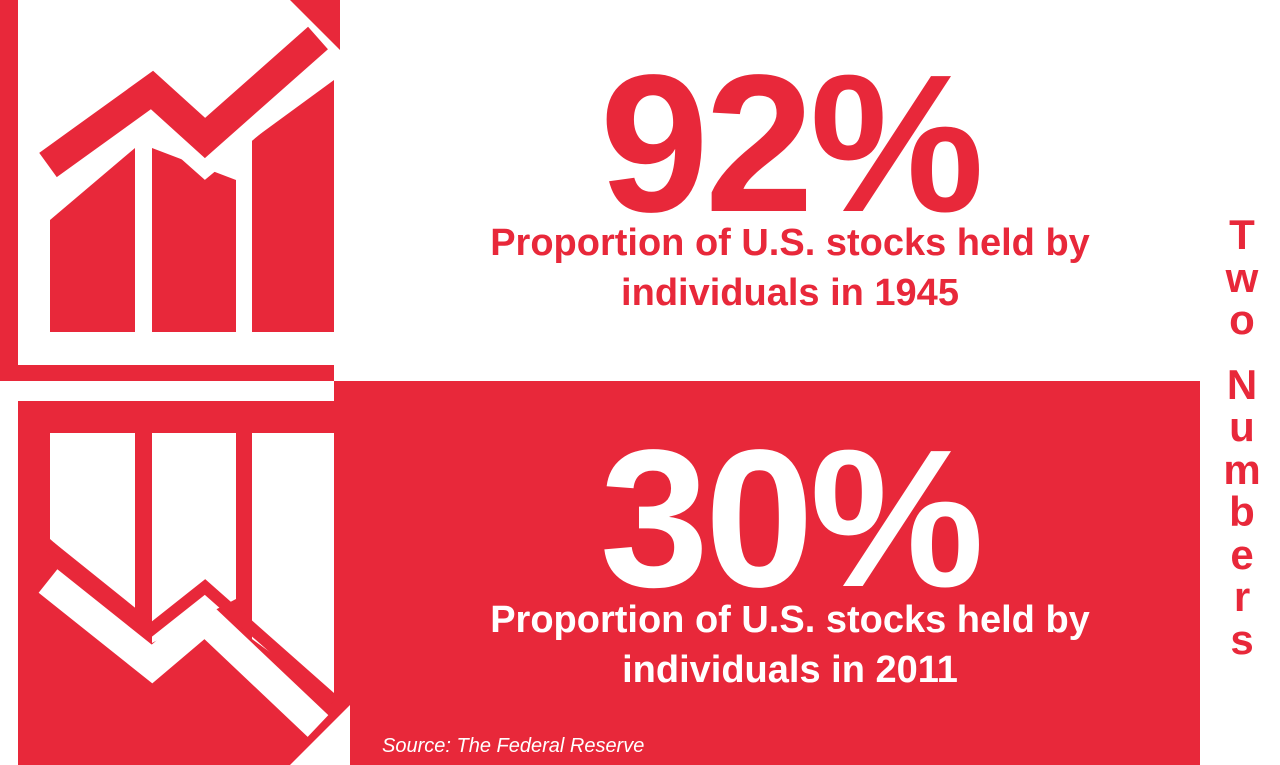 The image size is (1280, 765). I want to click on title-word-numbers-letter: s, so click(1242, 639).